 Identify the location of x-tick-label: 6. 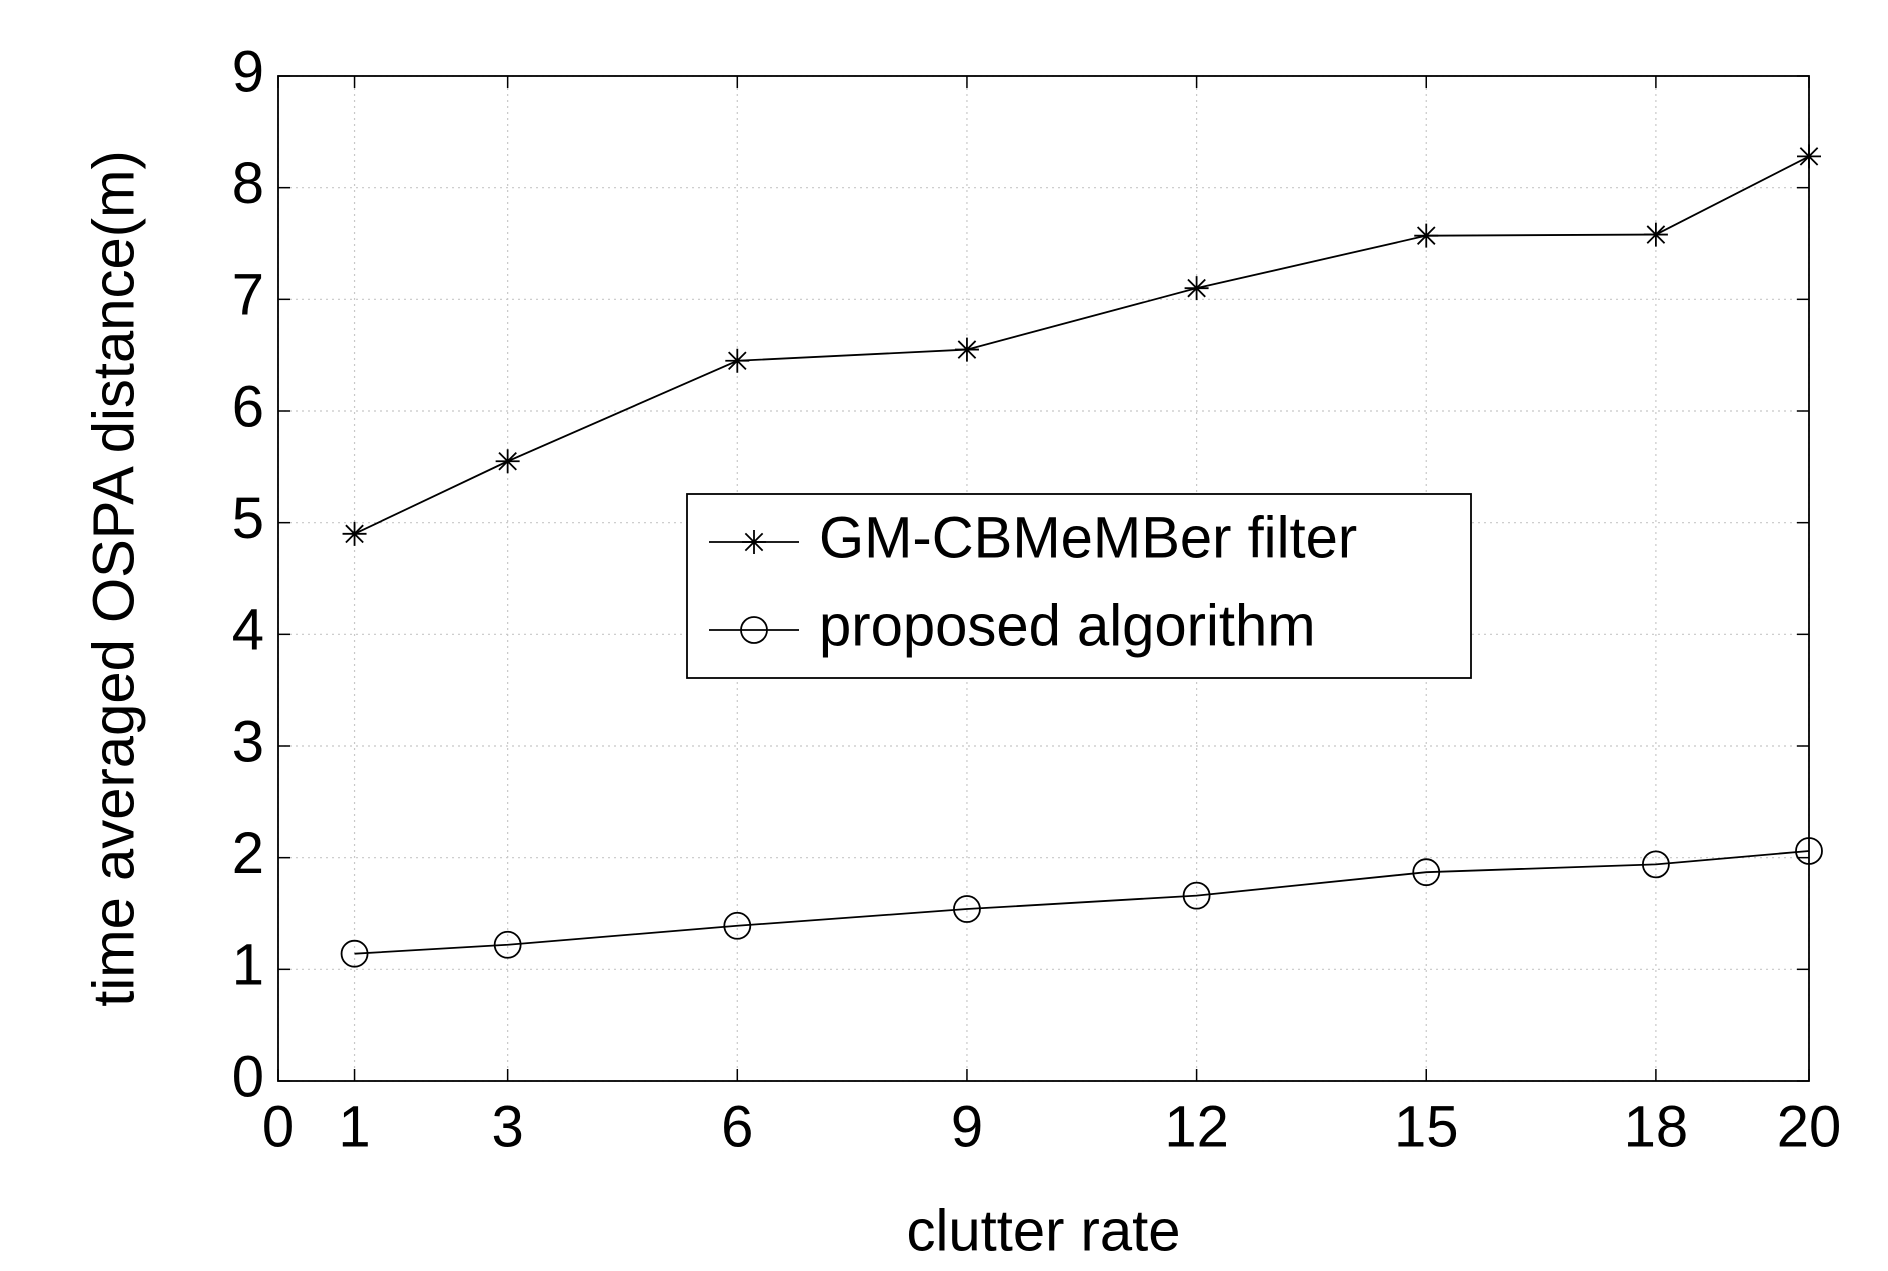
(737, 1126).